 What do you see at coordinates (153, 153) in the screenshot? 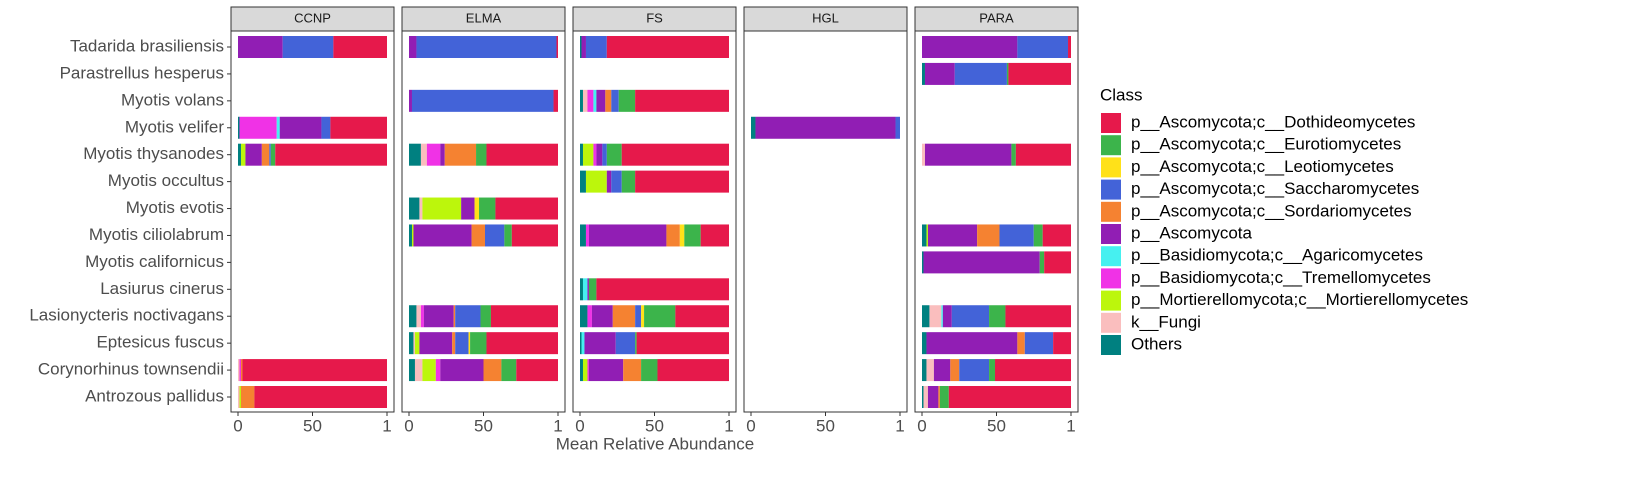
I see `y-tick-label: Myotis thysanodes` at bounding box center [153, 153].